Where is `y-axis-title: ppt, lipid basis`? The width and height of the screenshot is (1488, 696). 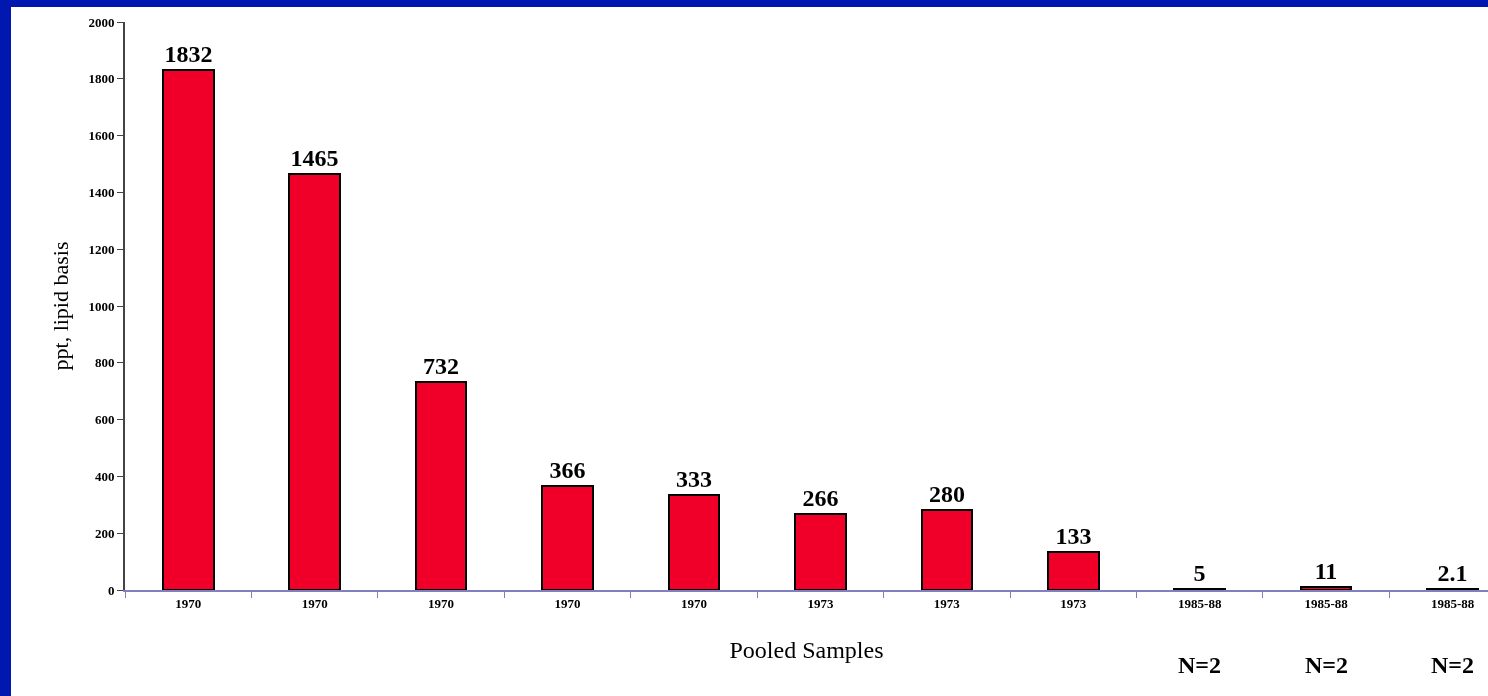
y-axis-title: ppt, lipid basis is located at coordinates (60, 306).